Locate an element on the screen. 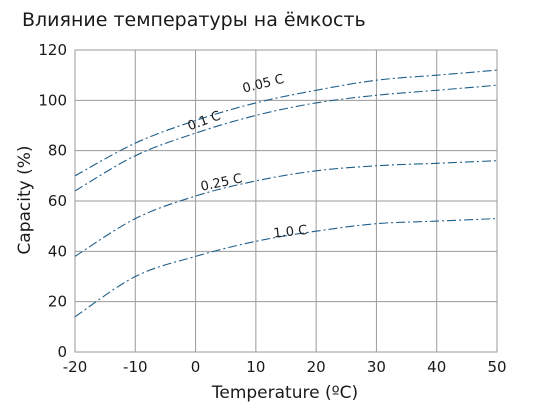  x-tick-label: -20 is located at coordinates (75, 367).